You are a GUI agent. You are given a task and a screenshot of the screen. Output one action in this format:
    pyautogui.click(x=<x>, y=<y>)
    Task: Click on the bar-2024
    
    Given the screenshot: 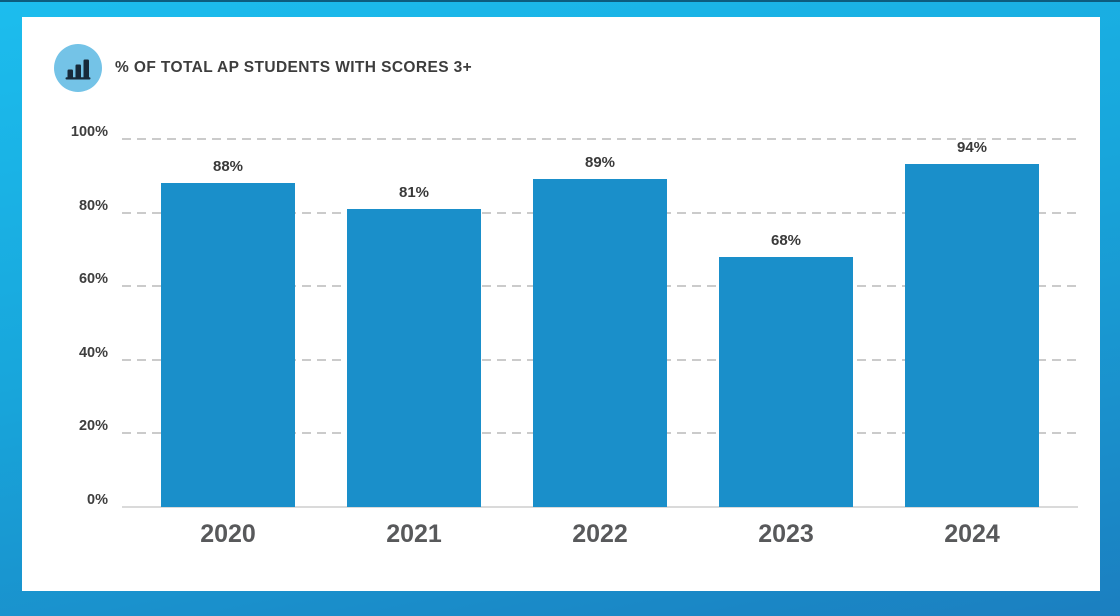 What is the action you would take?
    pyautogui.click(x=972, y=335)
    